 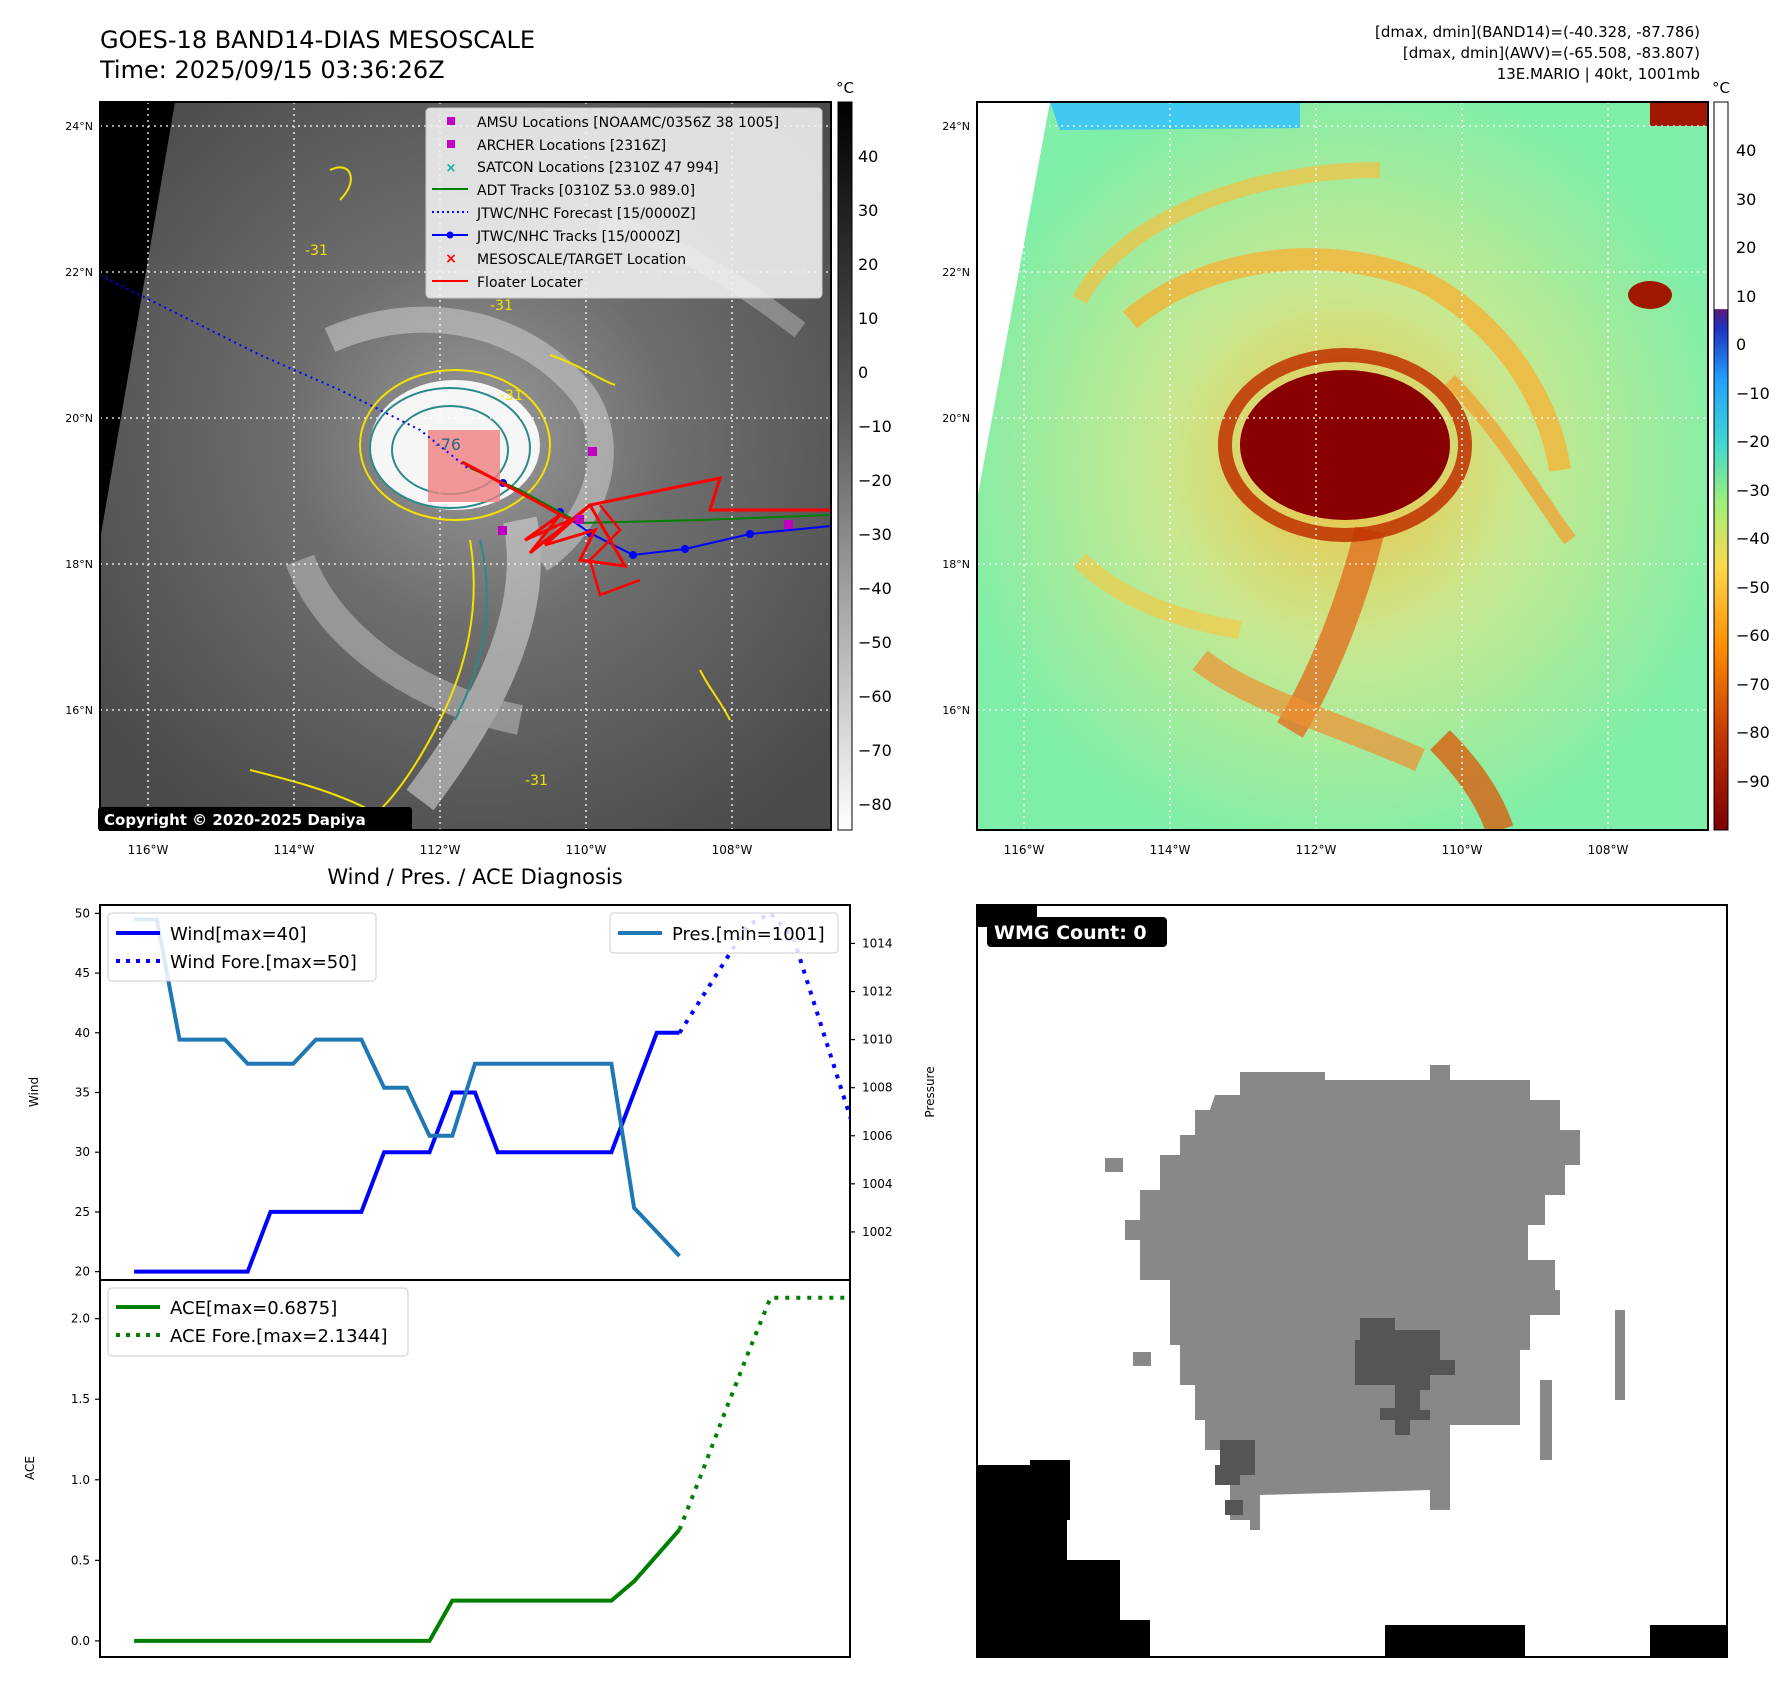 I want to click on archer-marker, so click(x=502, y=530).